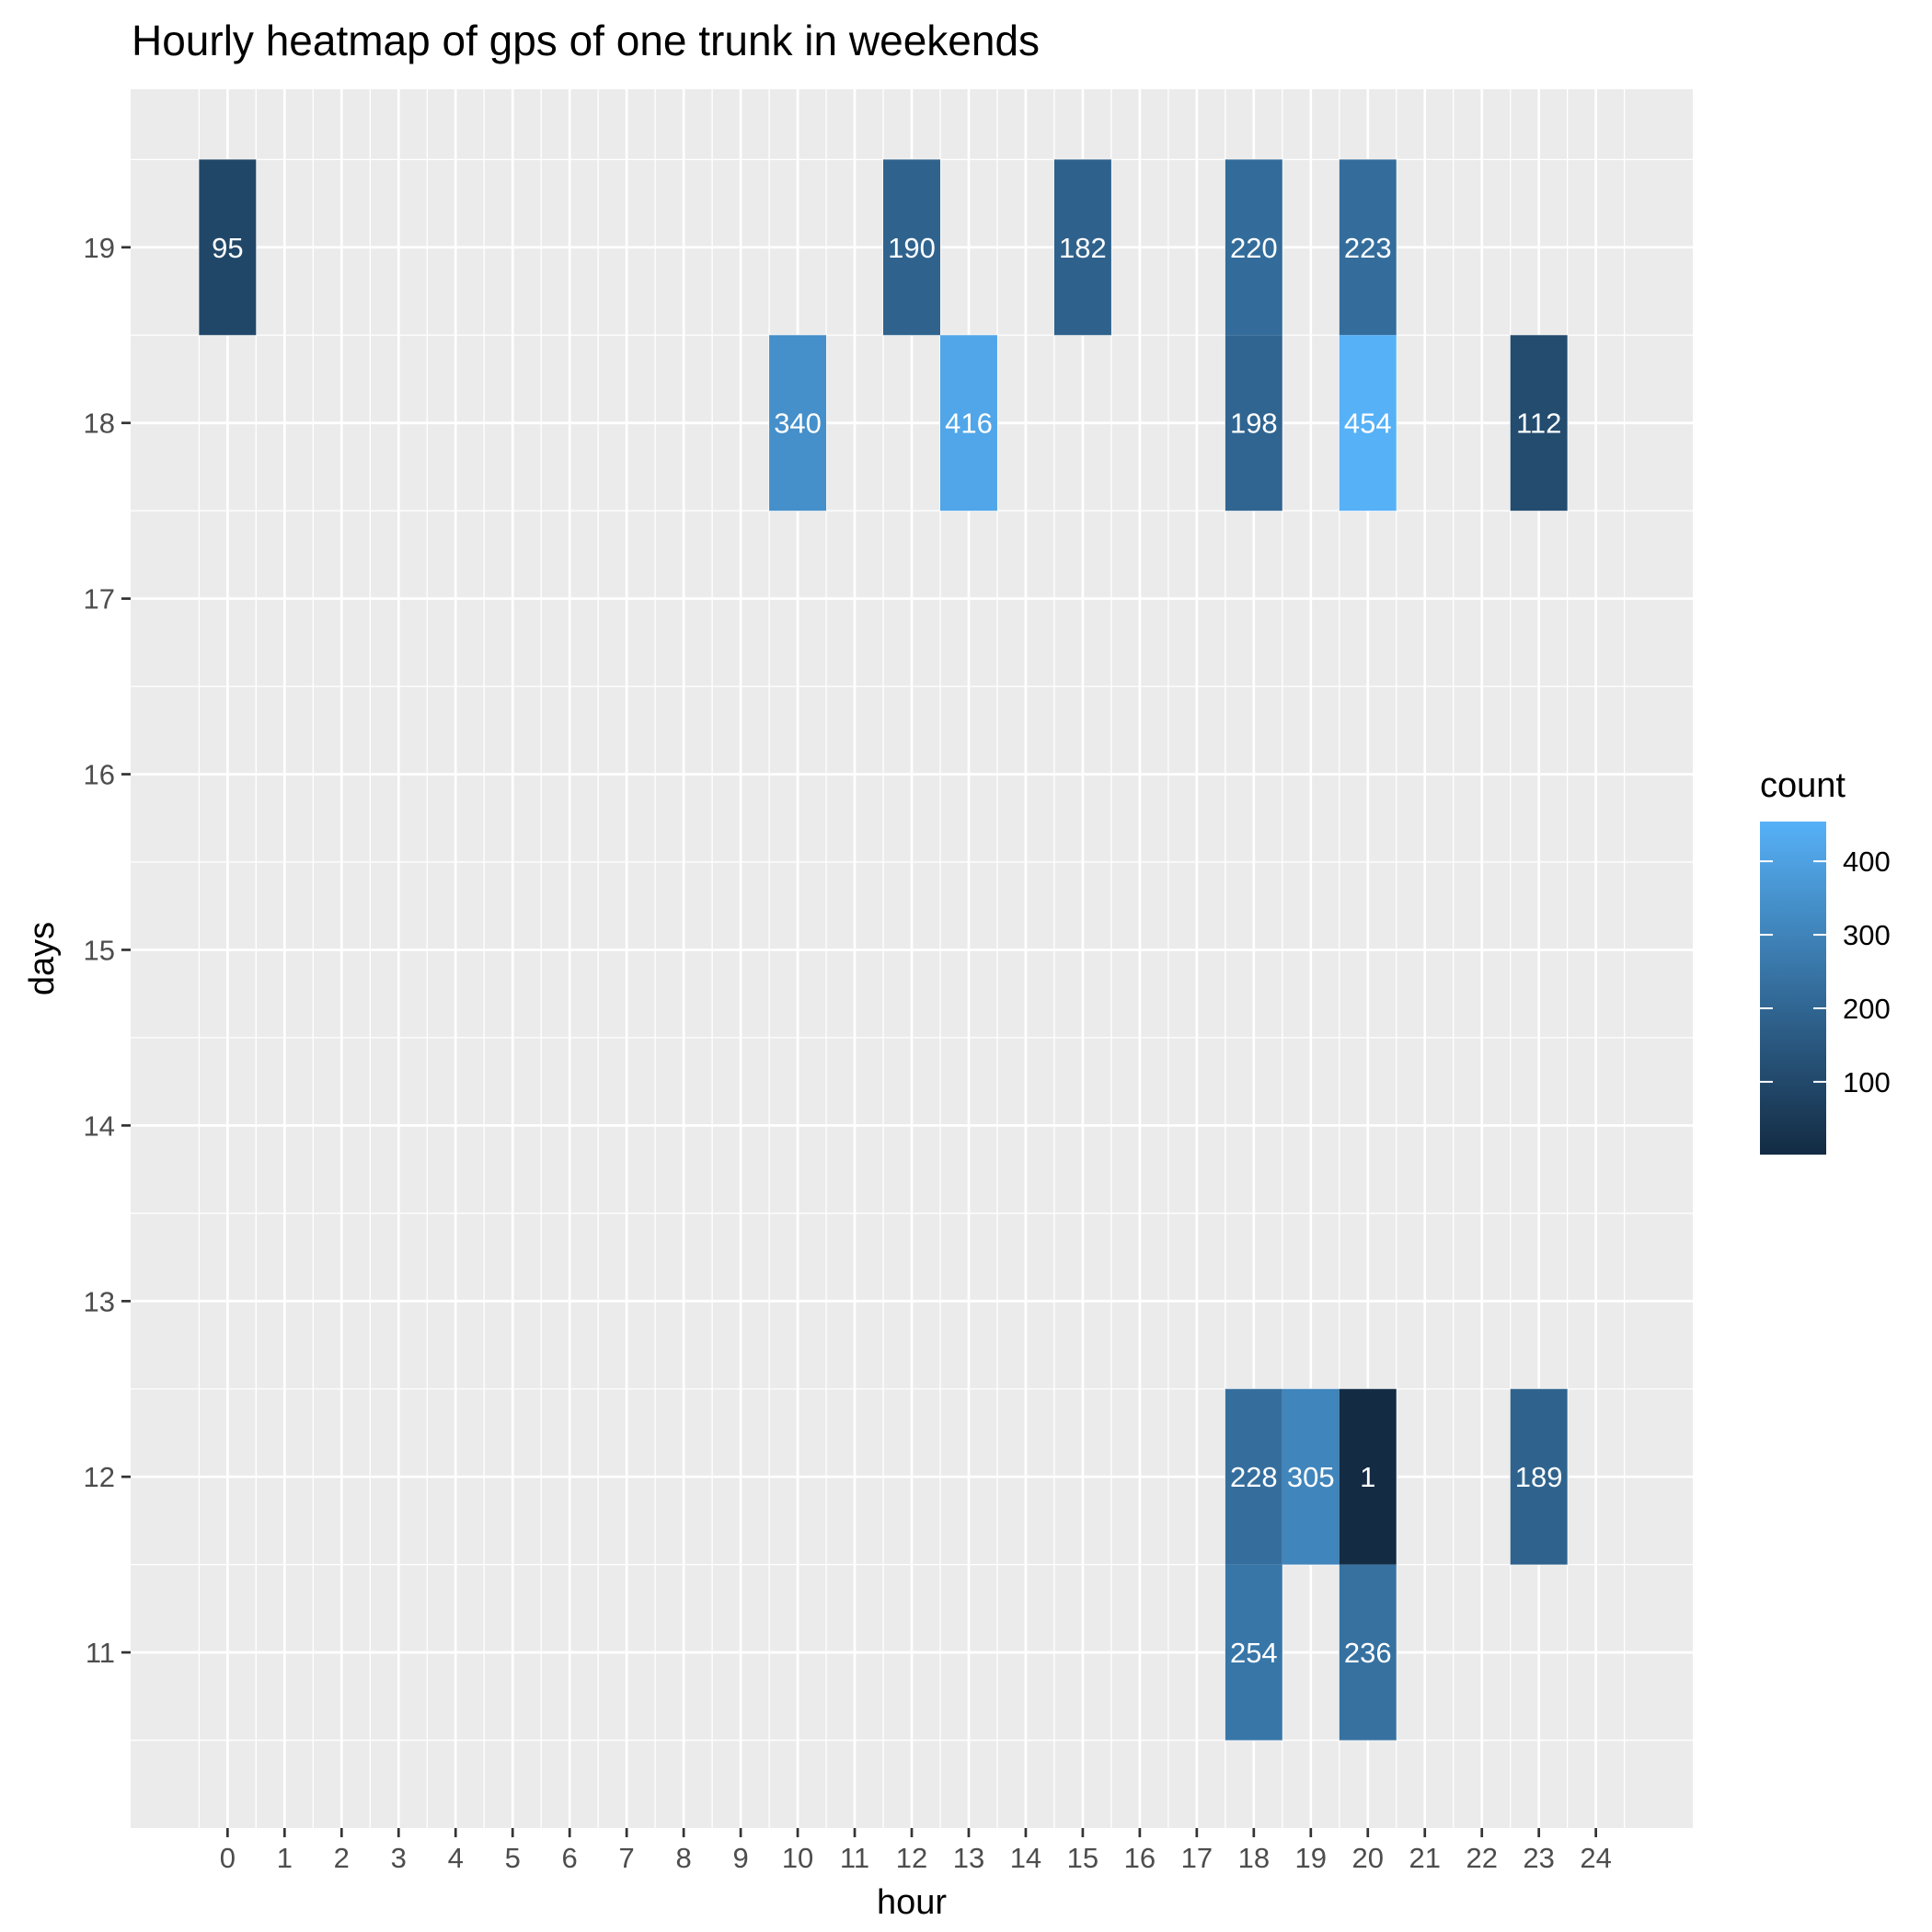 The image size is (1932, 1932). I want to click on x-tick-label: 18, so click(1254, 1858).